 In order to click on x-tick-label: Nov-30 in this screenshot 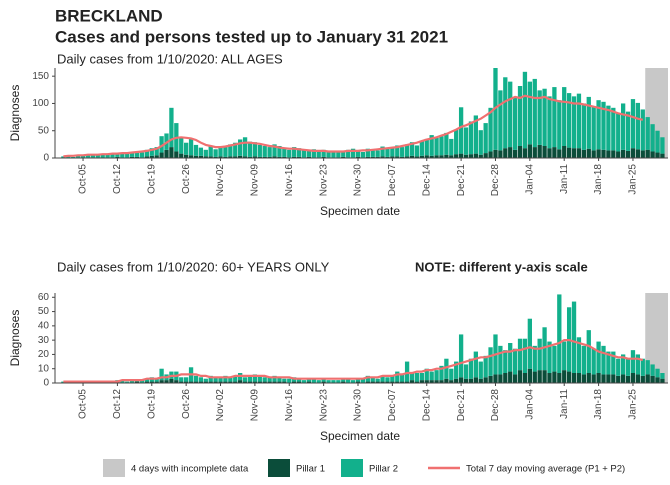, I will do `click(358, 180)`.